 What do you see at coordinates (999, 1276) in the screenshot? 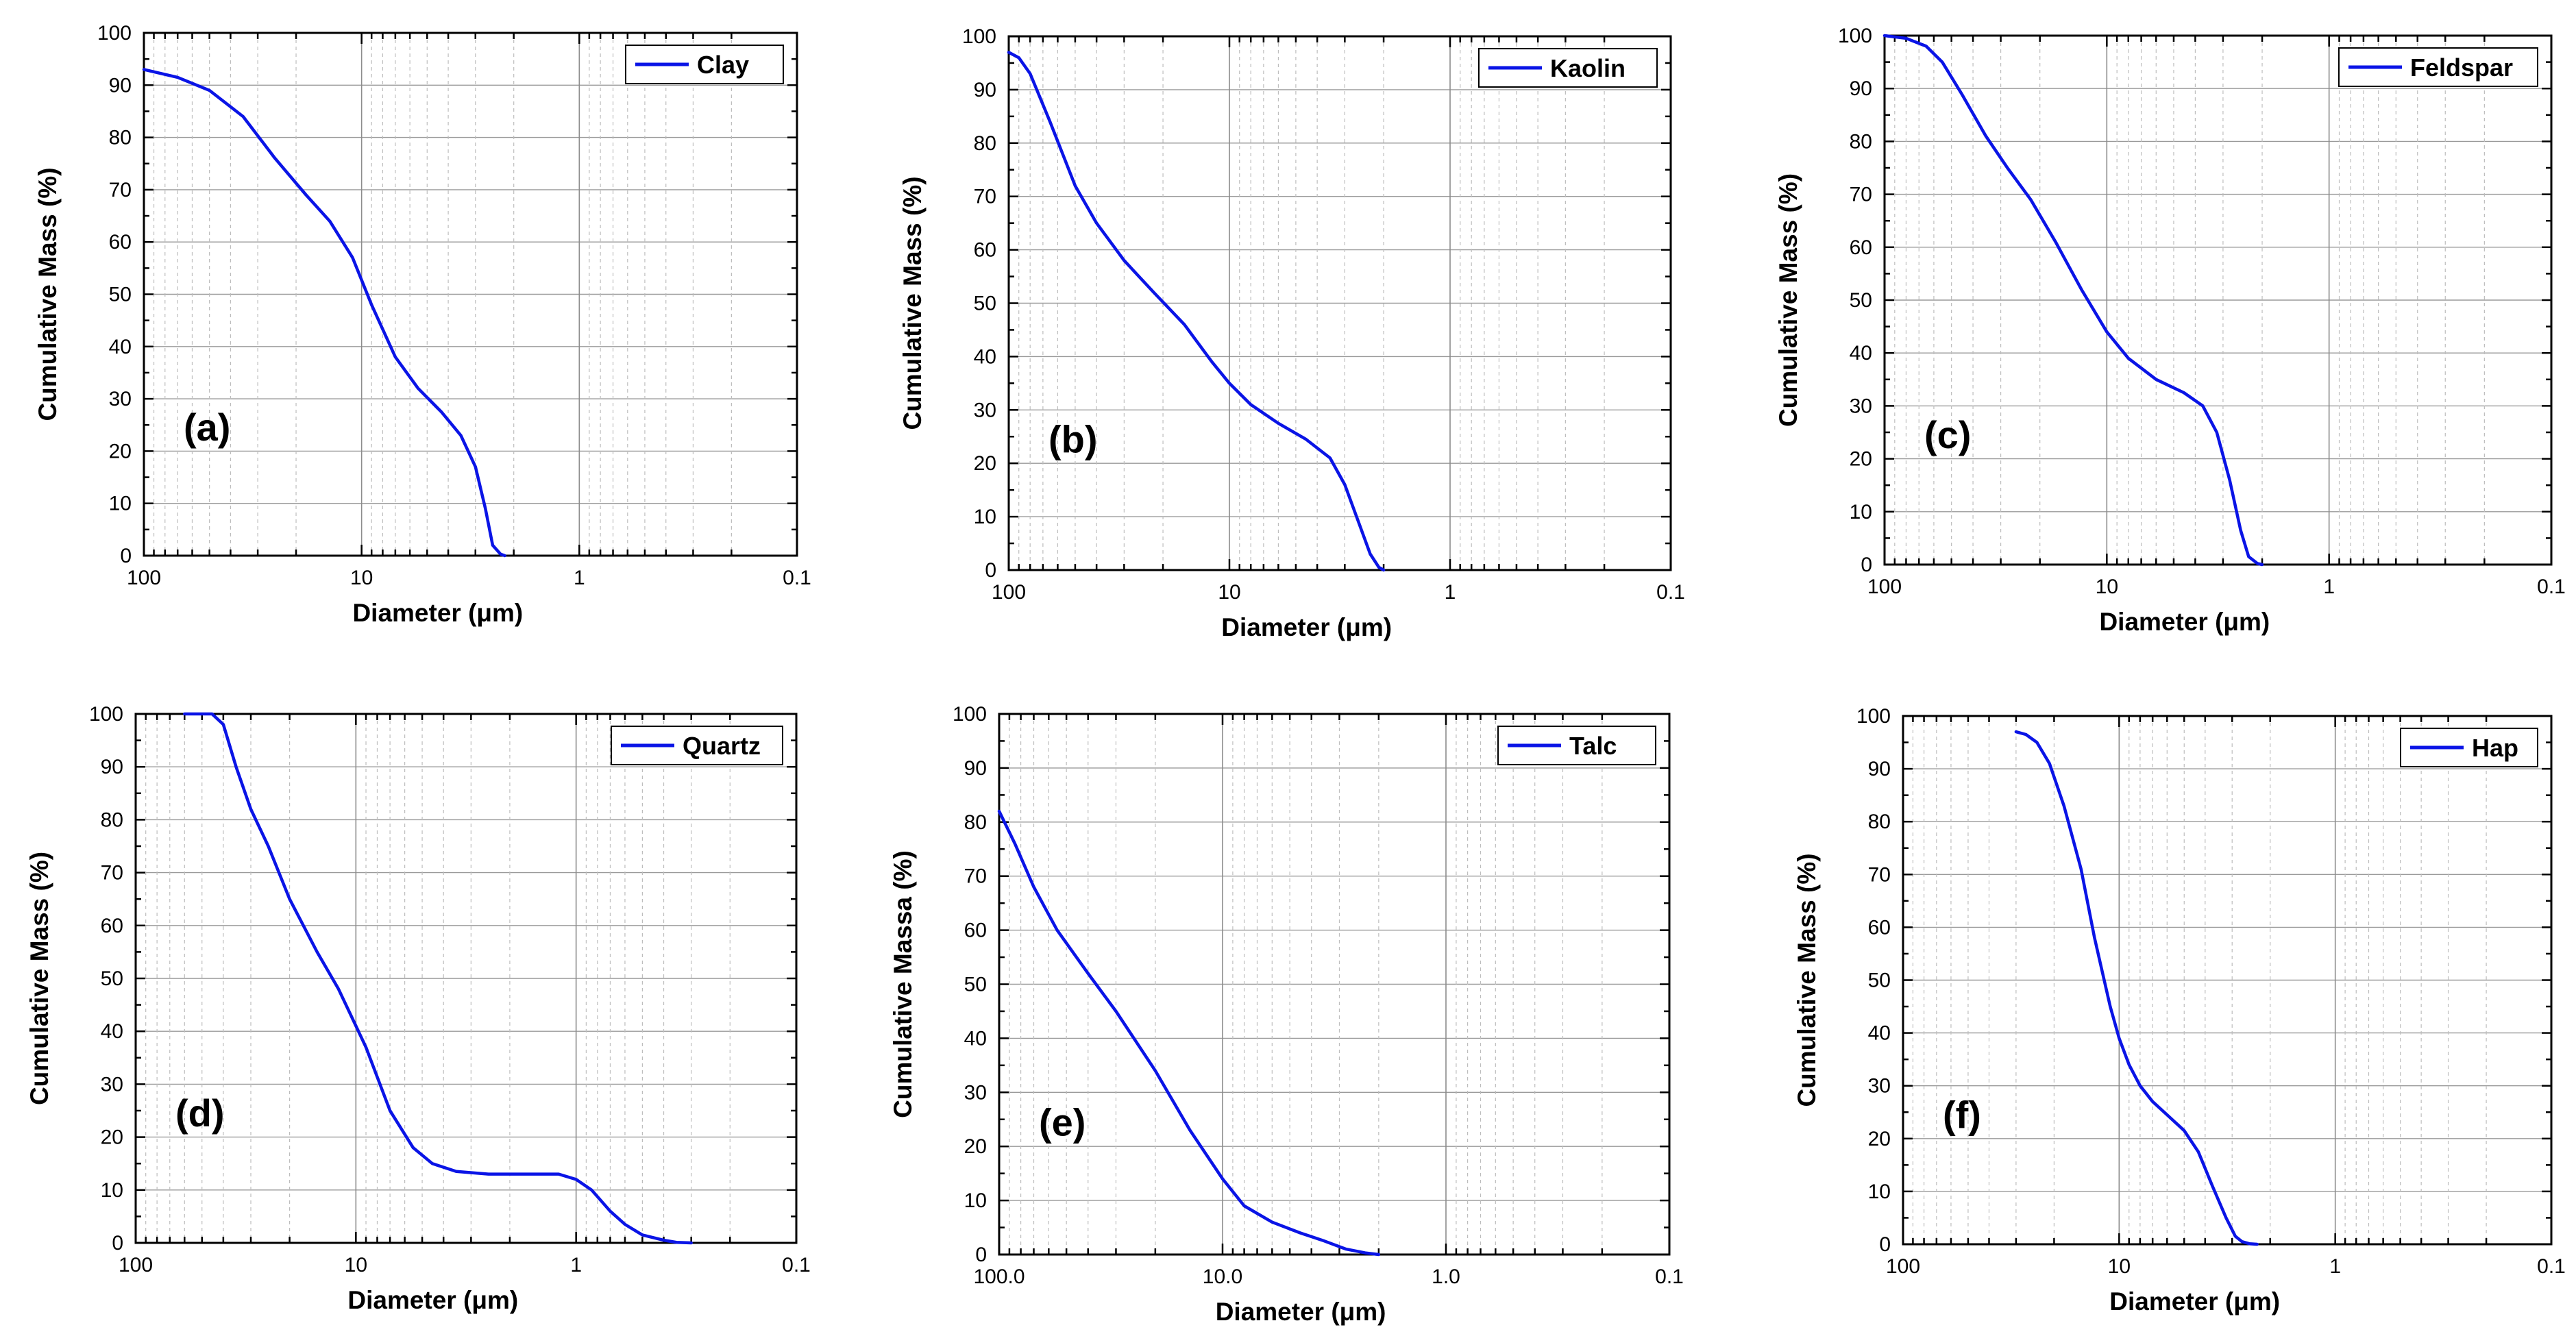
I see `x-tick-label: 100.0` at bounding box center [999, 1276].